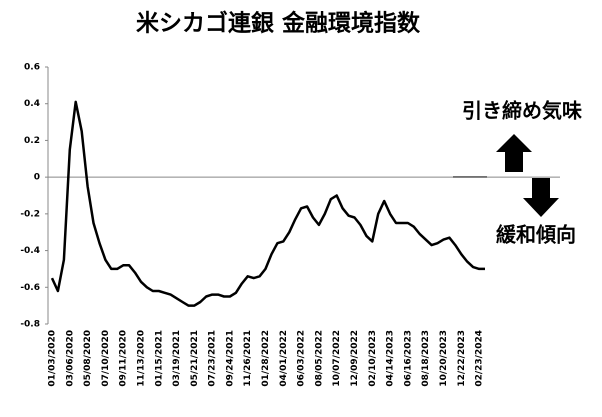  What do you see at coordinates (355, 358) in the screenshot?
I see `x-tick-label: 12/09/2022` at bounding box center [355, 358].